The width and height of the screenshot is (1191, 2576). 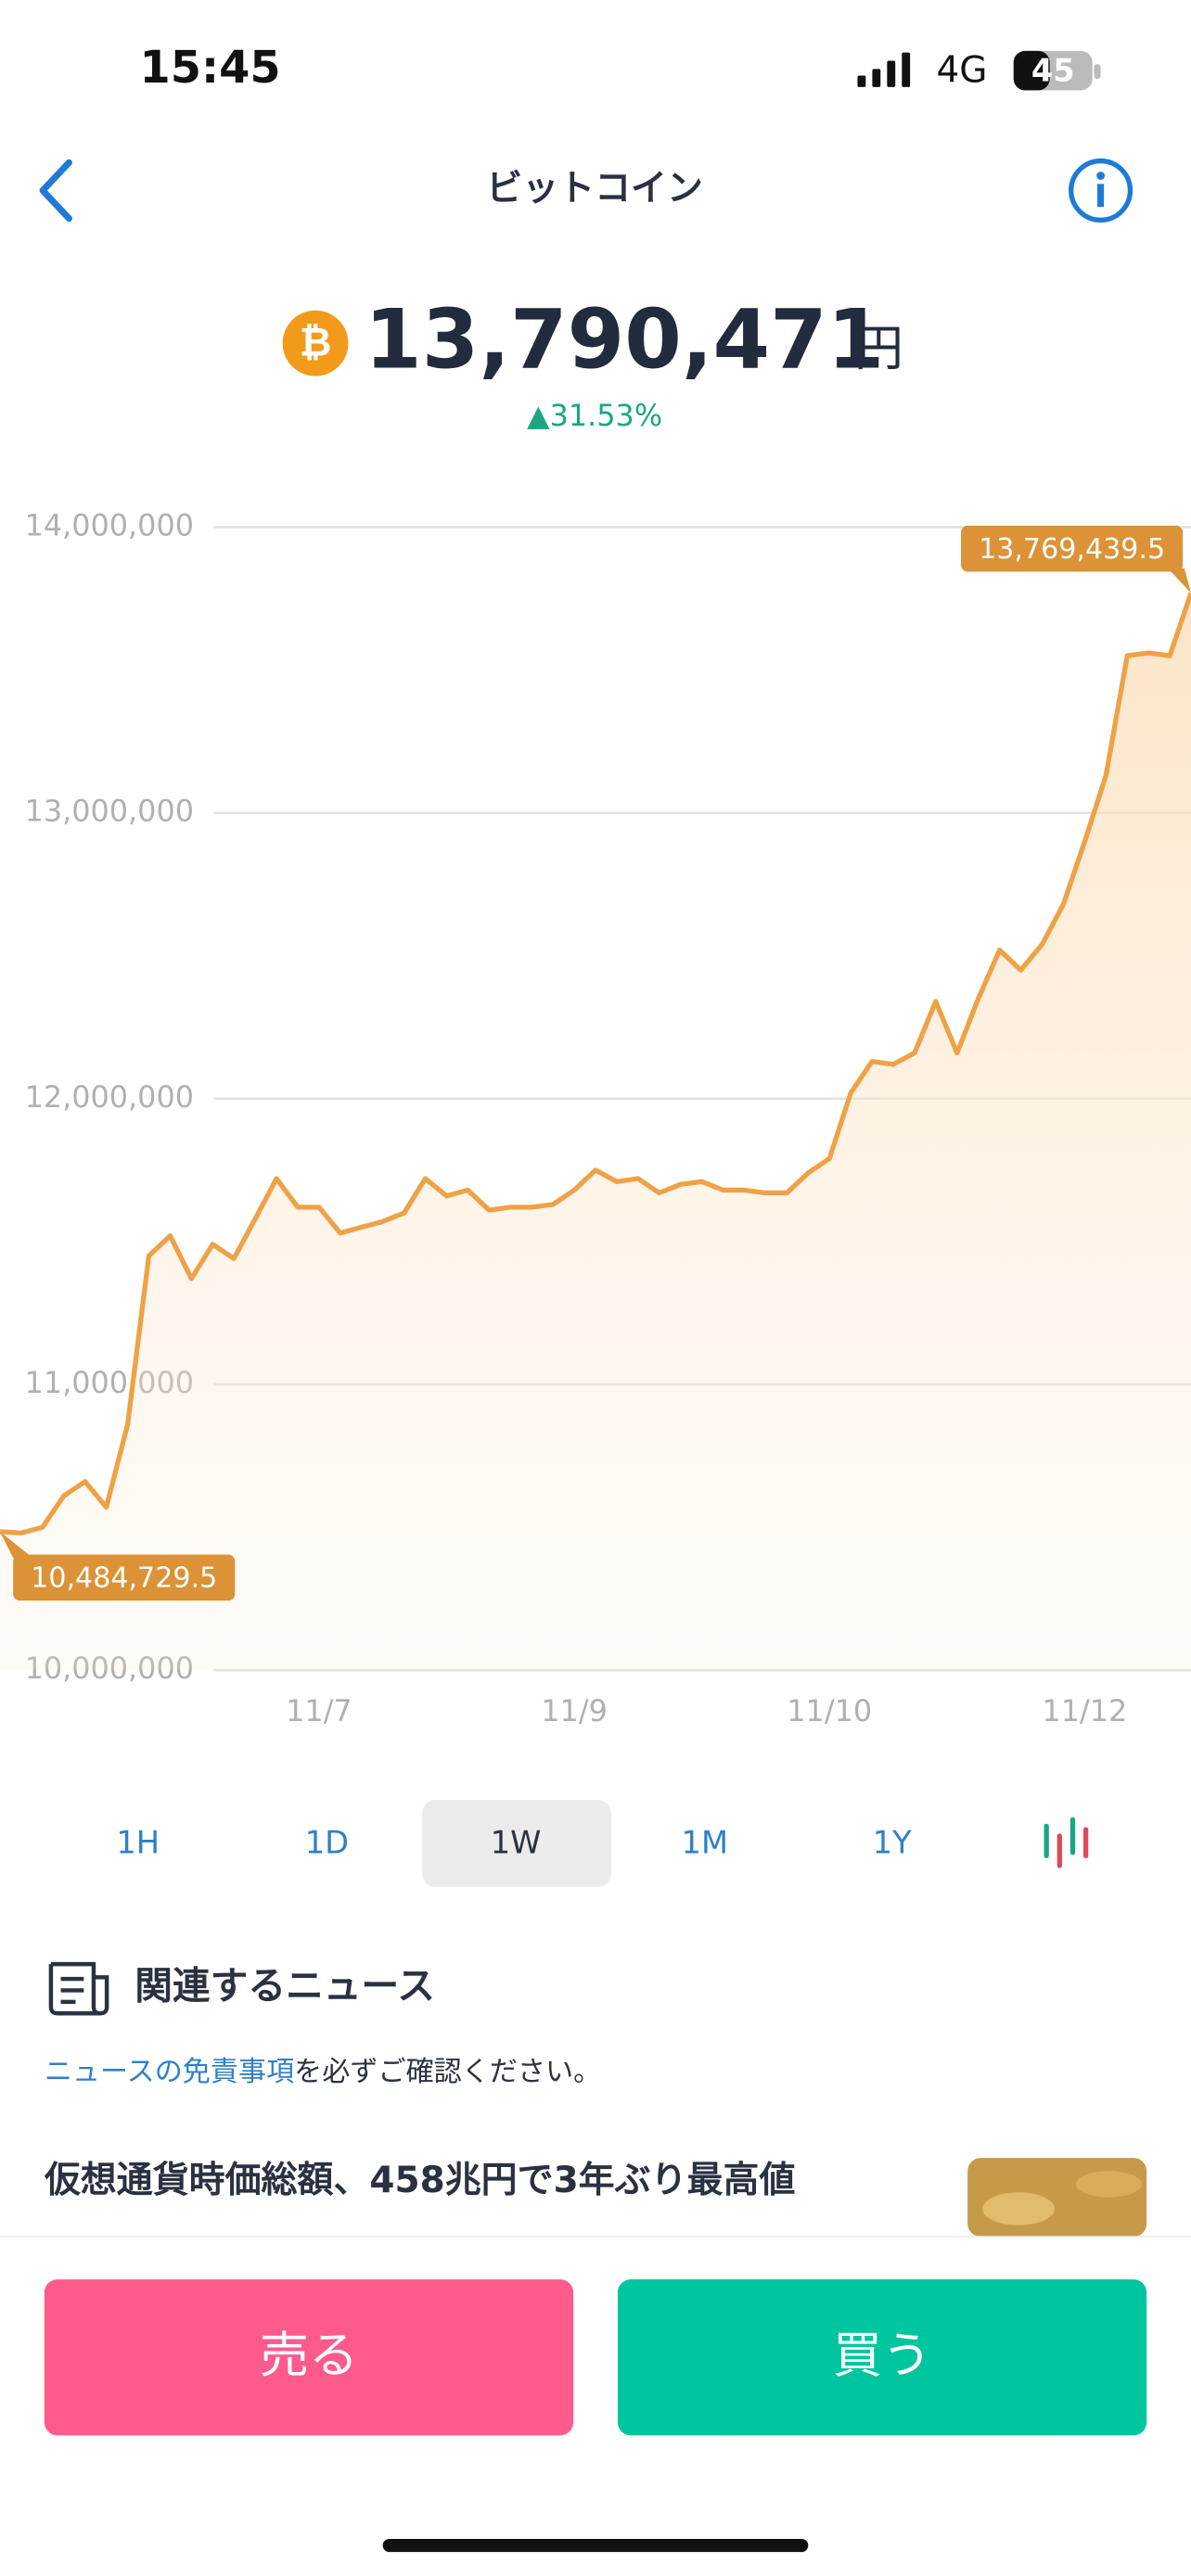 What do you see at coordinates (829, 1711) in the screenshot?
I see `x-tick-label: 11/10` at bounding box center [829, 1711].